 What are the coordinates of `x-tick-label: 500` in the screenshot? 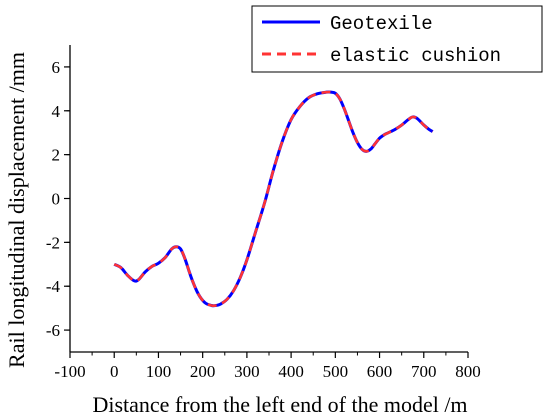 It's located at (336, 371).